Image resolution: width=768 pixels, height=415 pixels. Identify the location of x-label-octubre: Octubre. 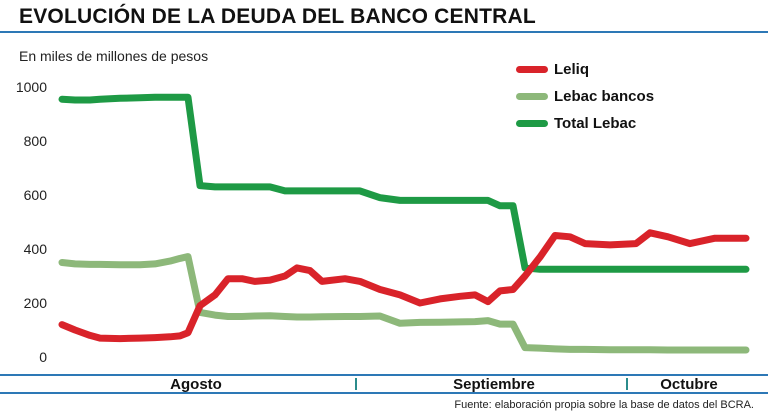
(689, 384).